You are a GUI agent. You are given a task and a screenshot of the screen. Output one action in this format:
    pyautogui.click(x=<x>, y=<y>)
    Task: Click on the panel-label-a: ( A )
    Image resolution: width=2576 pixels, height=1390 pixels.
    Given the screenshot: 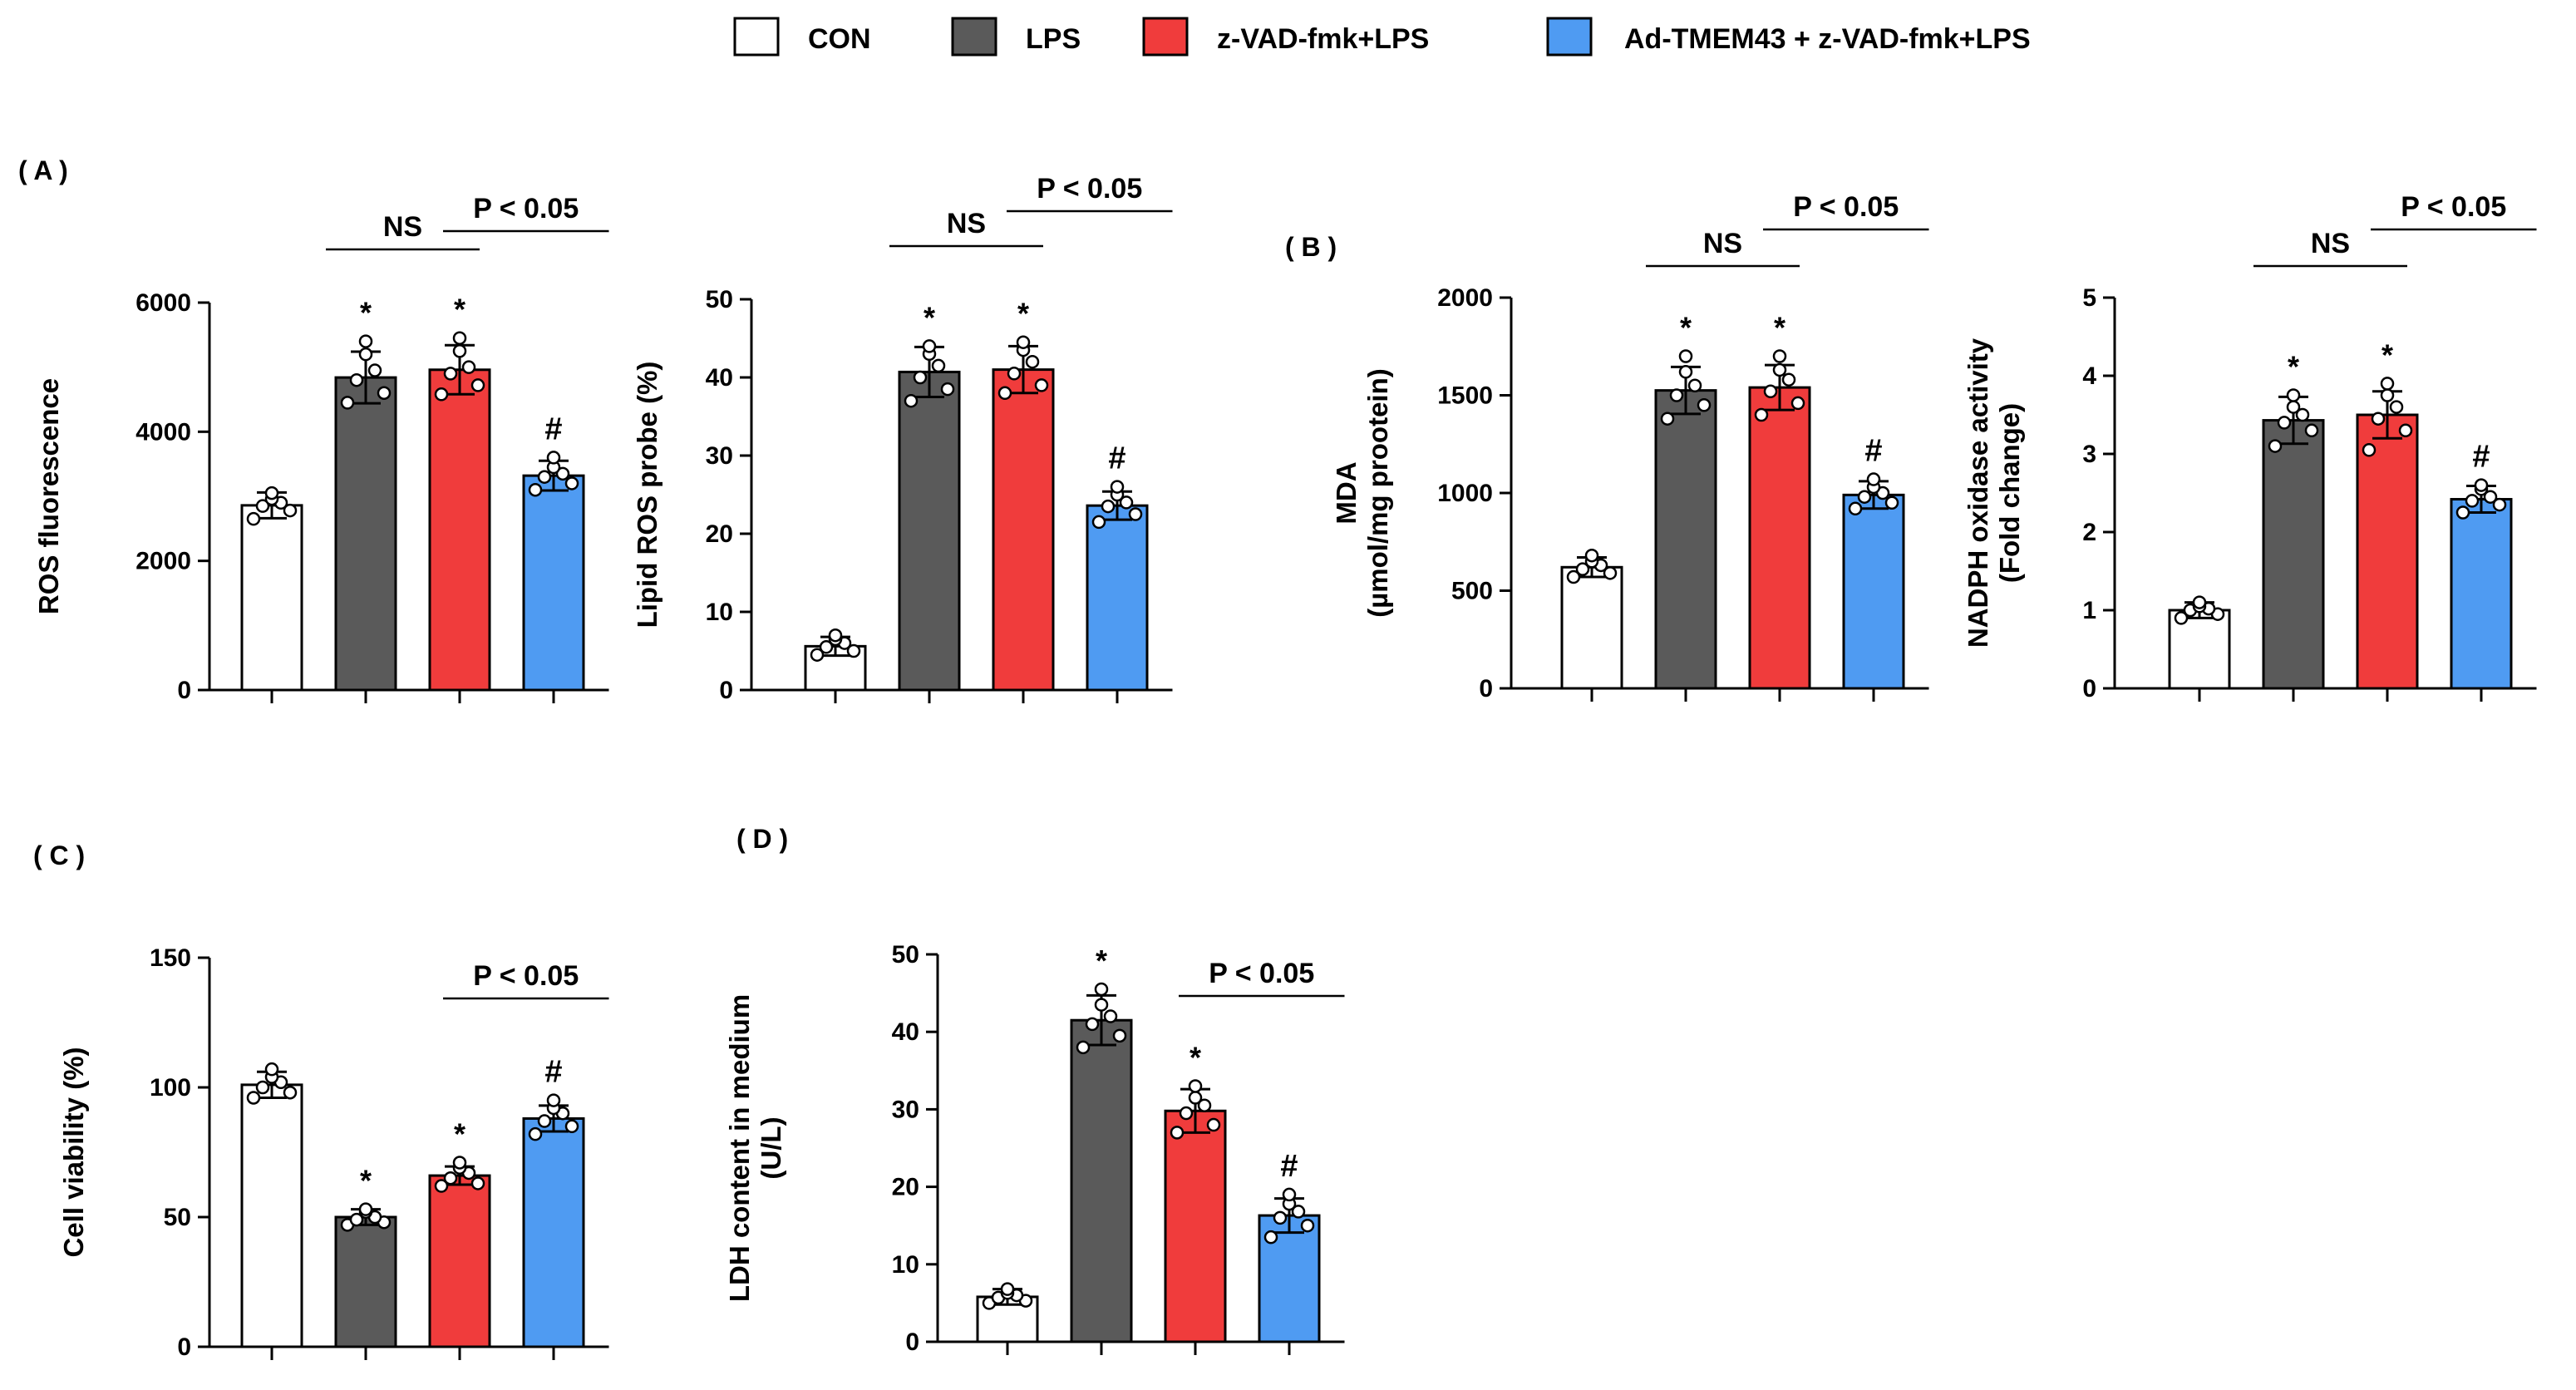 What is the action you would take?
    pyautogui.click(x=43, y=170)
    